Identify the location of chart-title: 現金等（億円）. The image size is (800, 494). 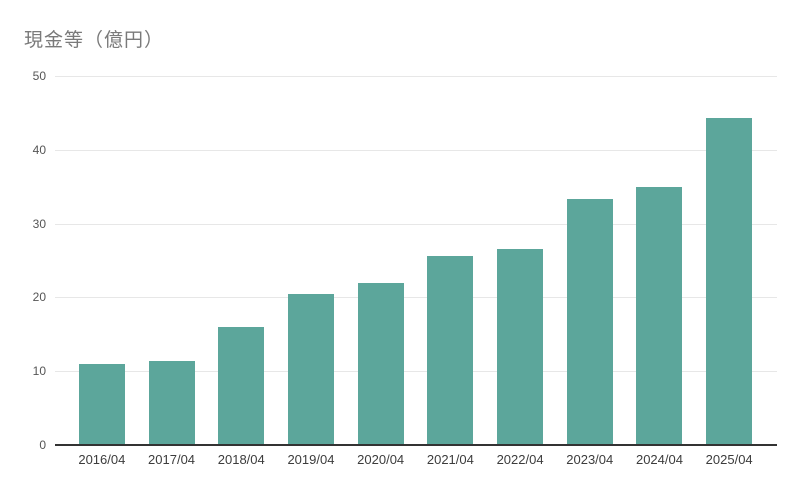
(94, 40).